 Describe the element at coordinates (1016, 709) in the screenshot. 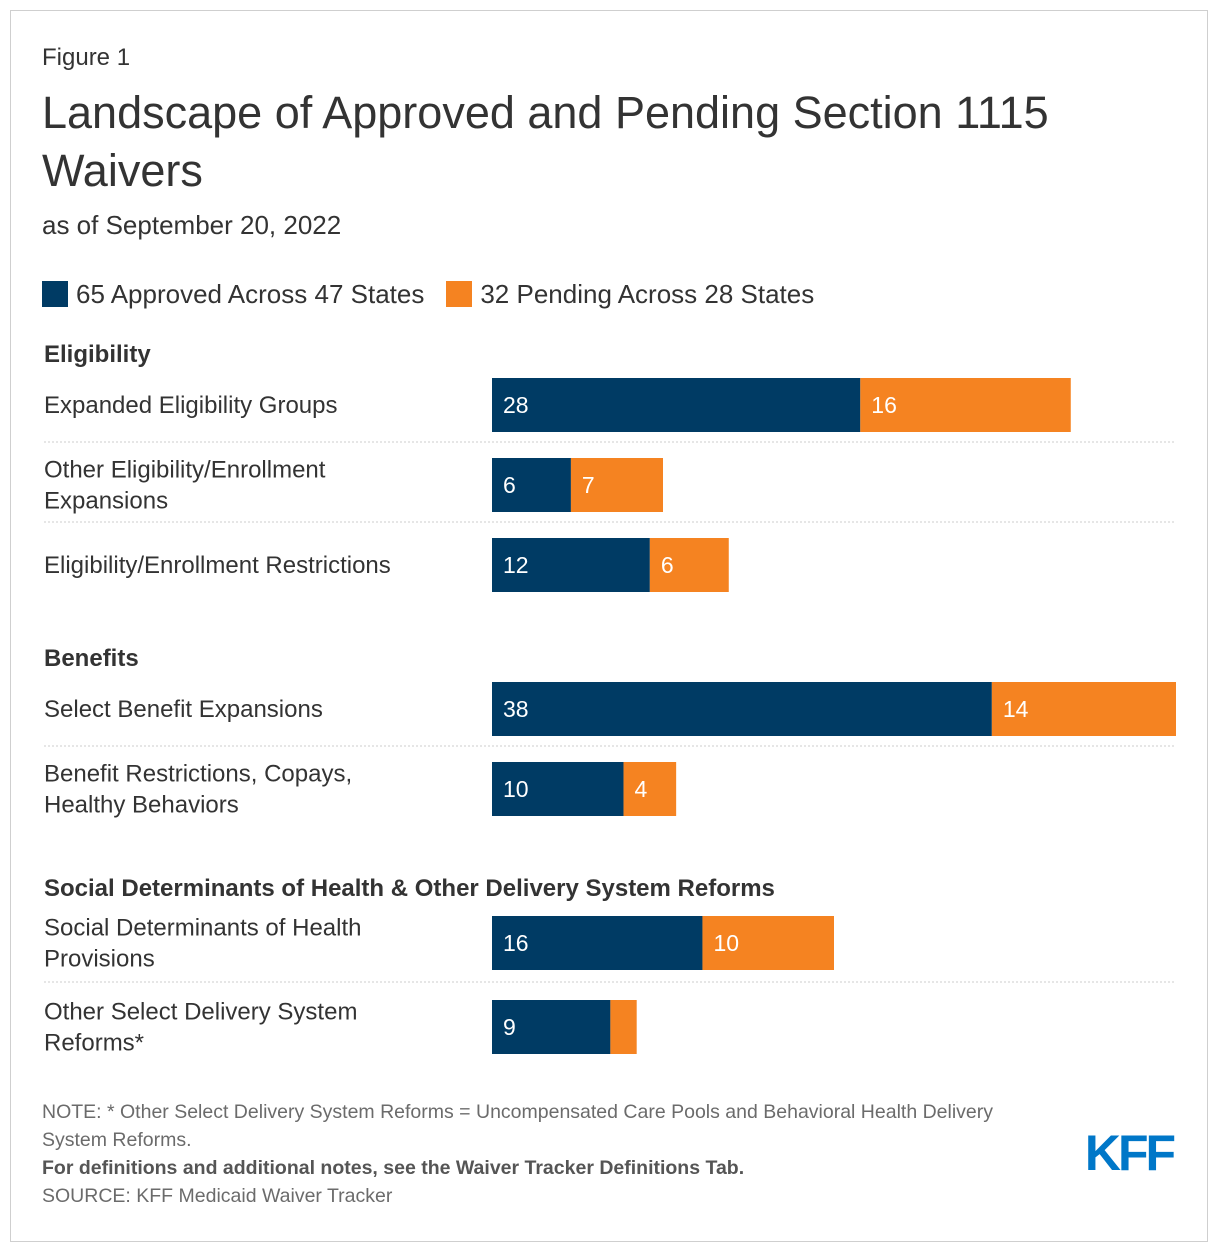

I see `data-label-pending: 14` at that location.